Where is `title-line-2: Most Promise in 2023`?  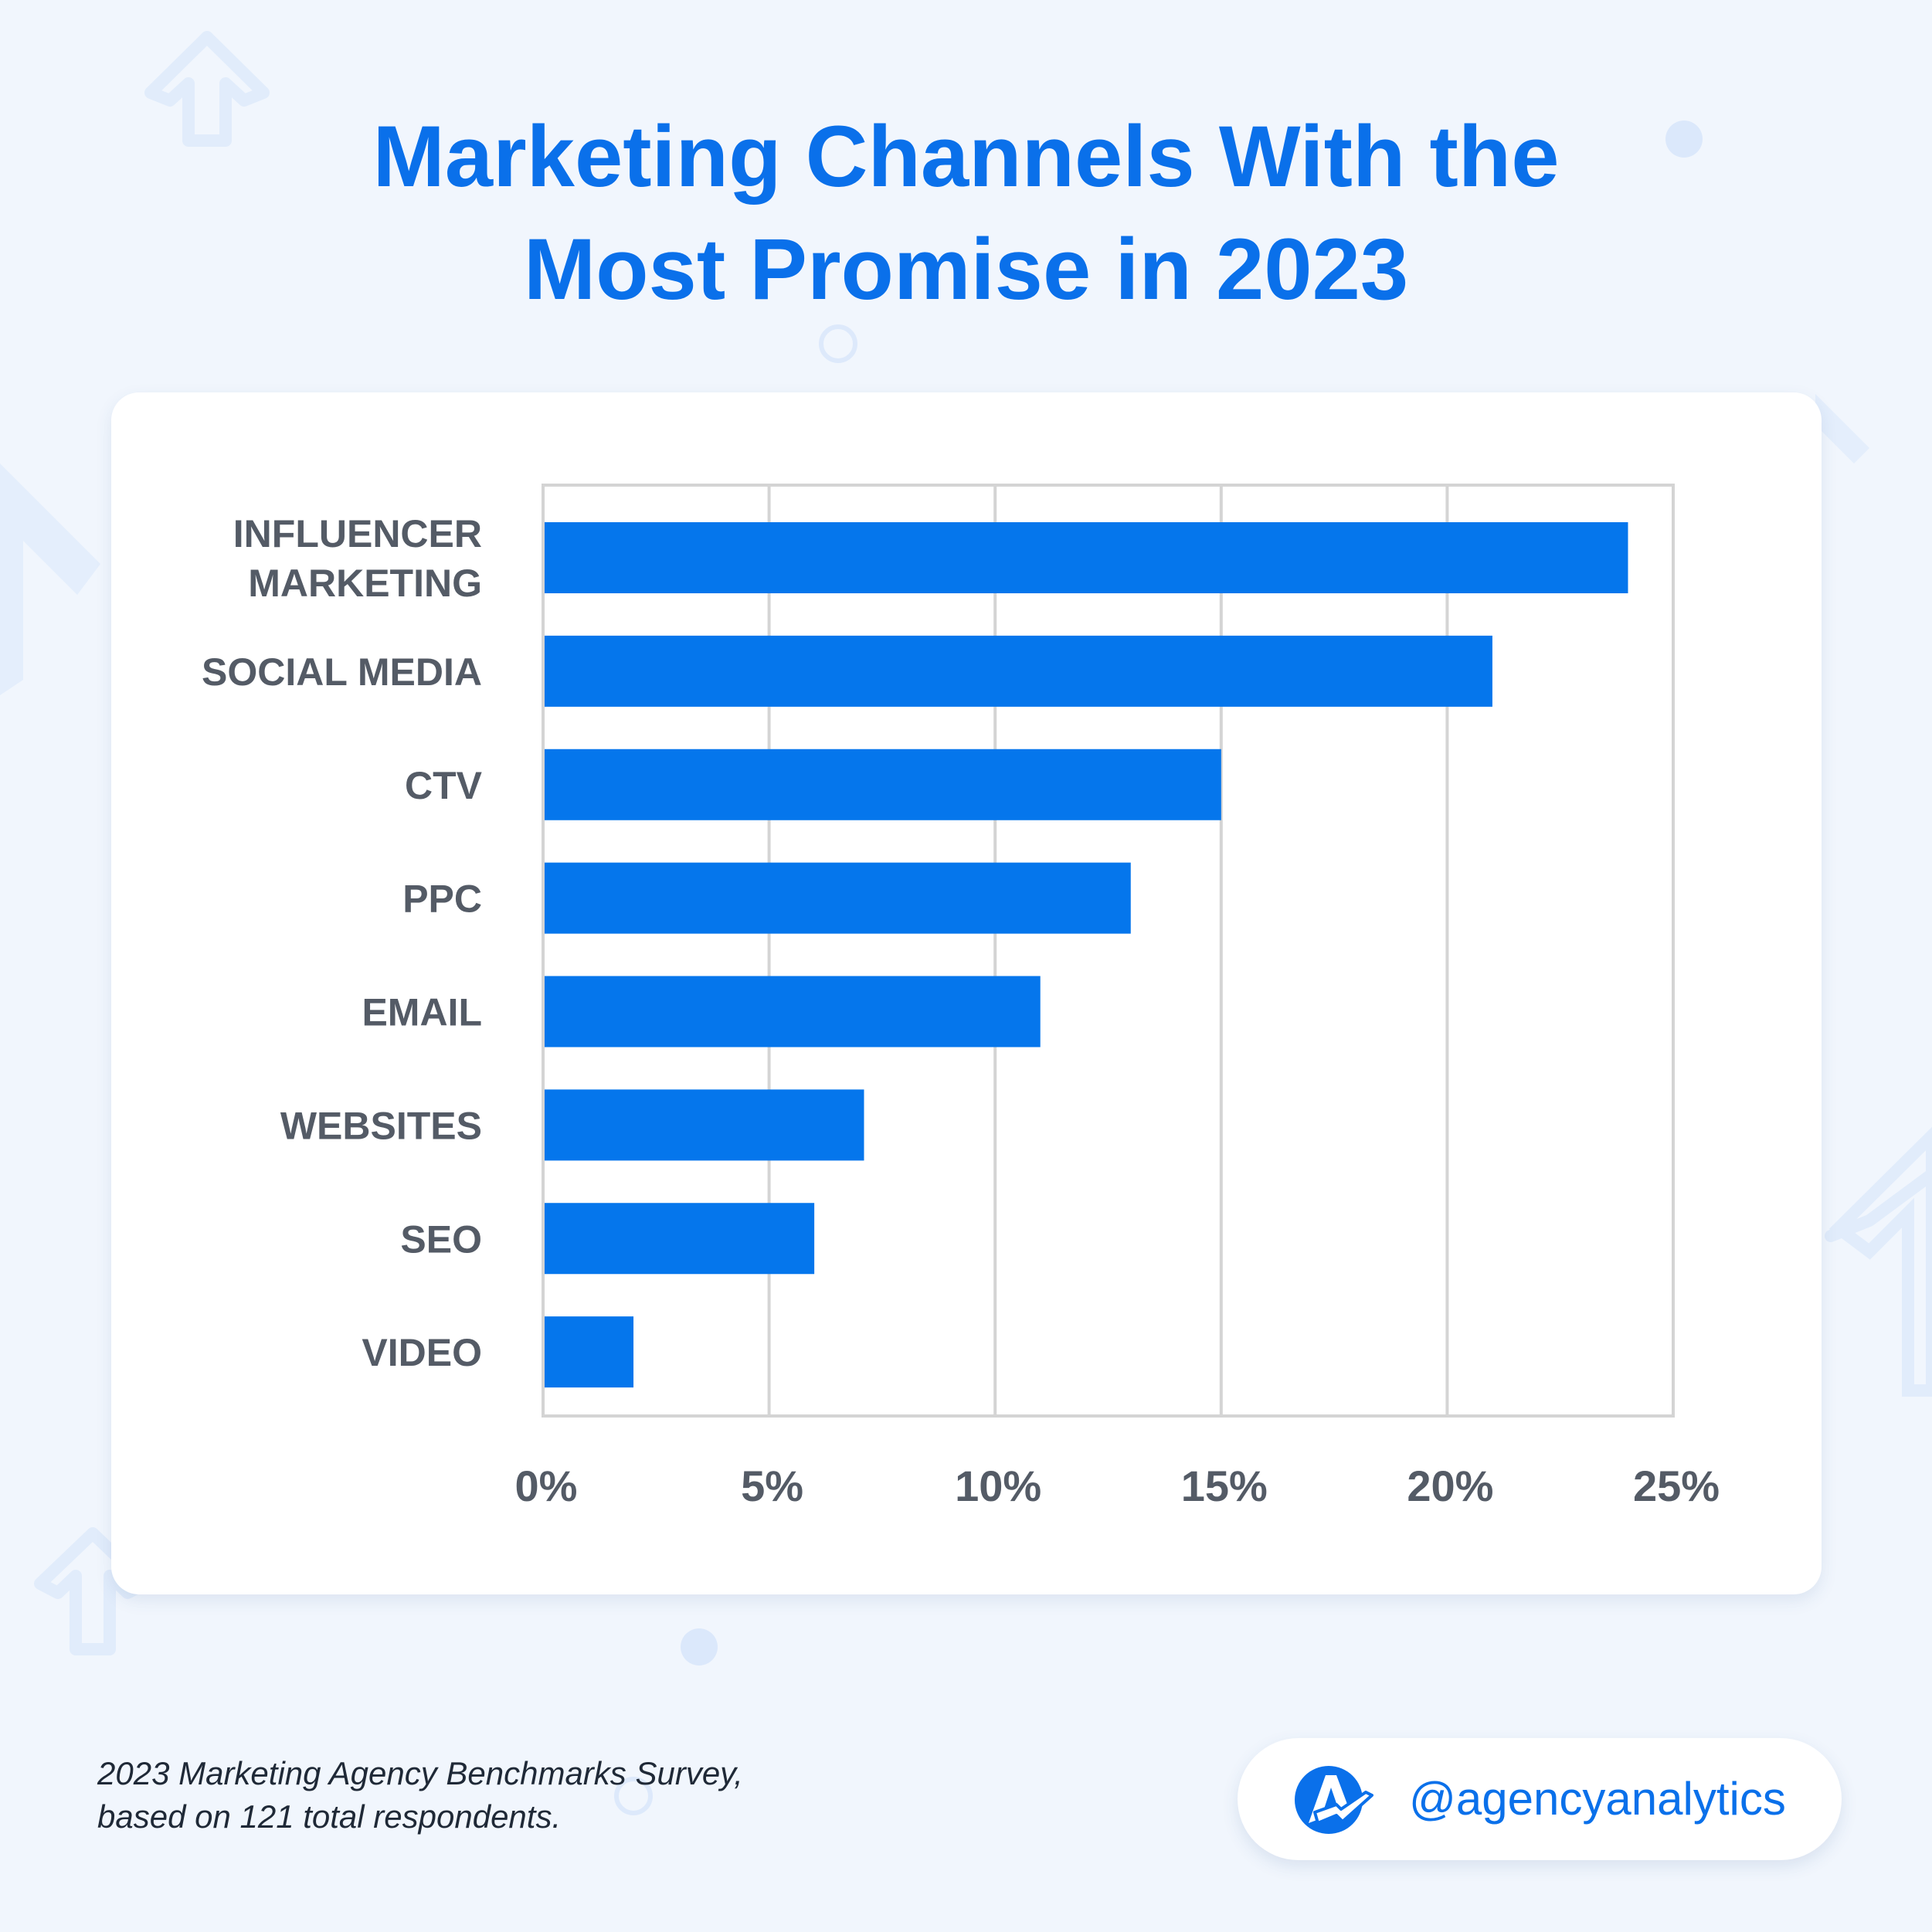 title-line-2: Most Promise in 2023 is located at coordinates (966, 269).